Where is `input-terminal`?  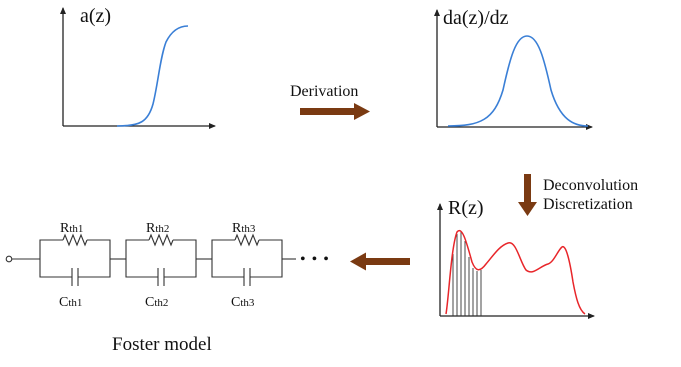
input-terminal is located at coordinates (9, 259).